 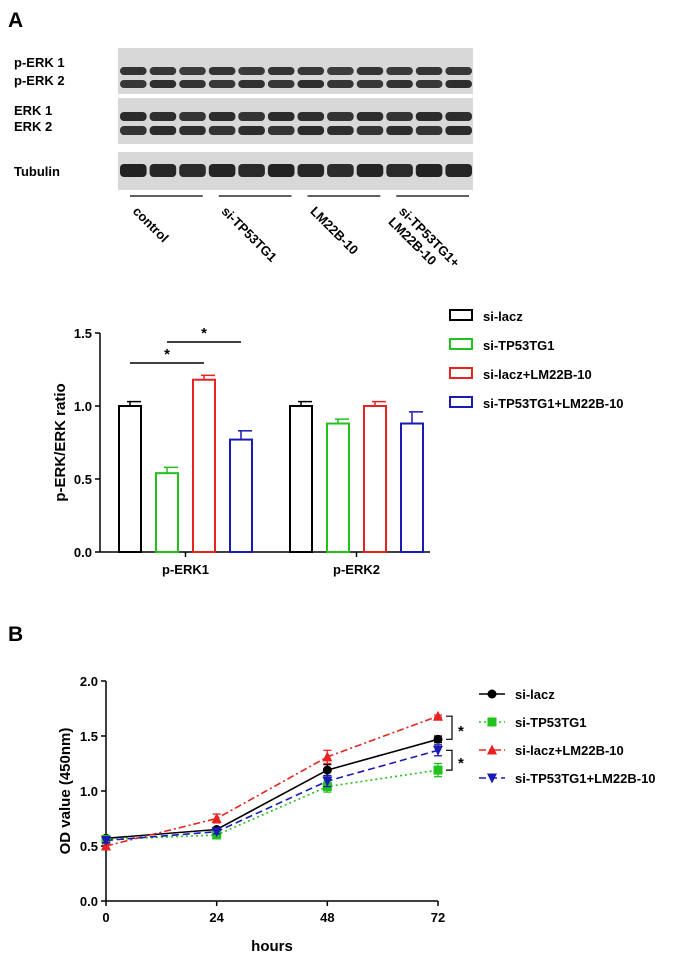 I want to click on bar-x-tick-label: p-ERK1, so click(x=185, y=569).